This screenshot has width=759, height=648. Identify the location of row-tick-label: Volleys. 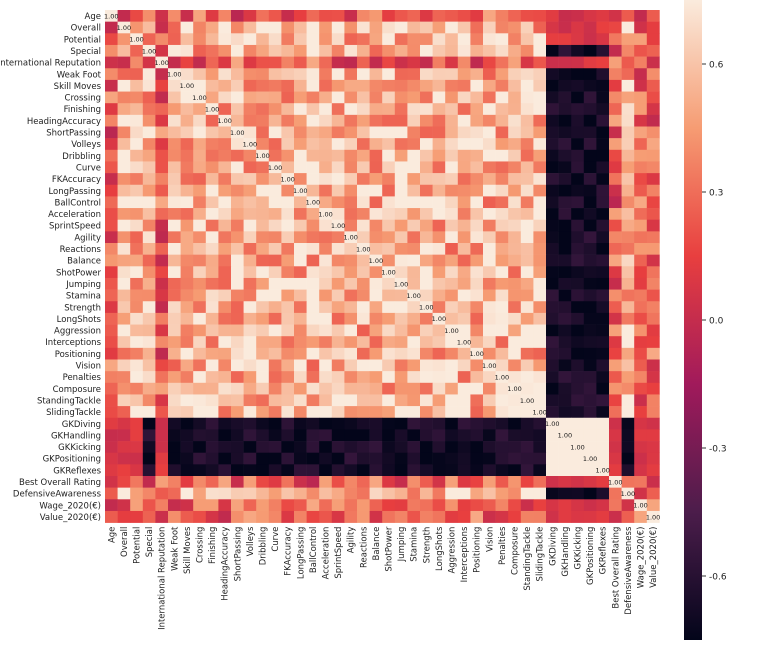
(86, 145).